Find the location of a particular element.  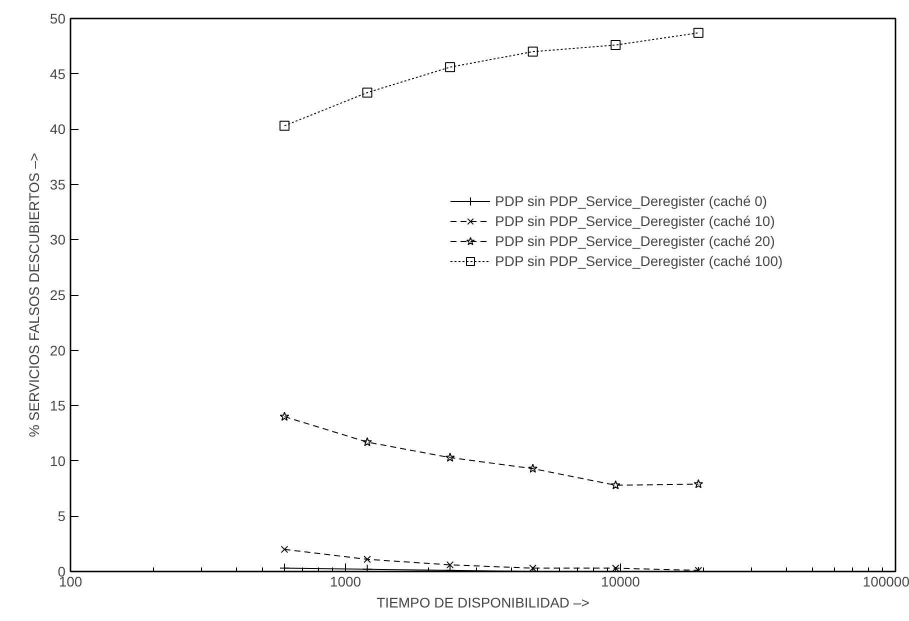

y-tick-label: 30 is located at coordinates (58, 240).